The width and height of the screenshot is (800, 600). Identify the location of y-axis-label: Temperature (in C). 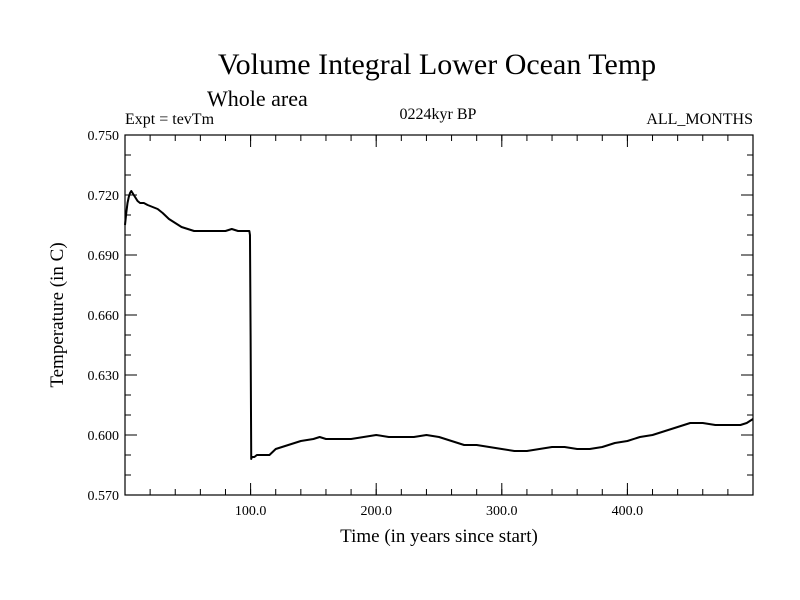
(57, 314).